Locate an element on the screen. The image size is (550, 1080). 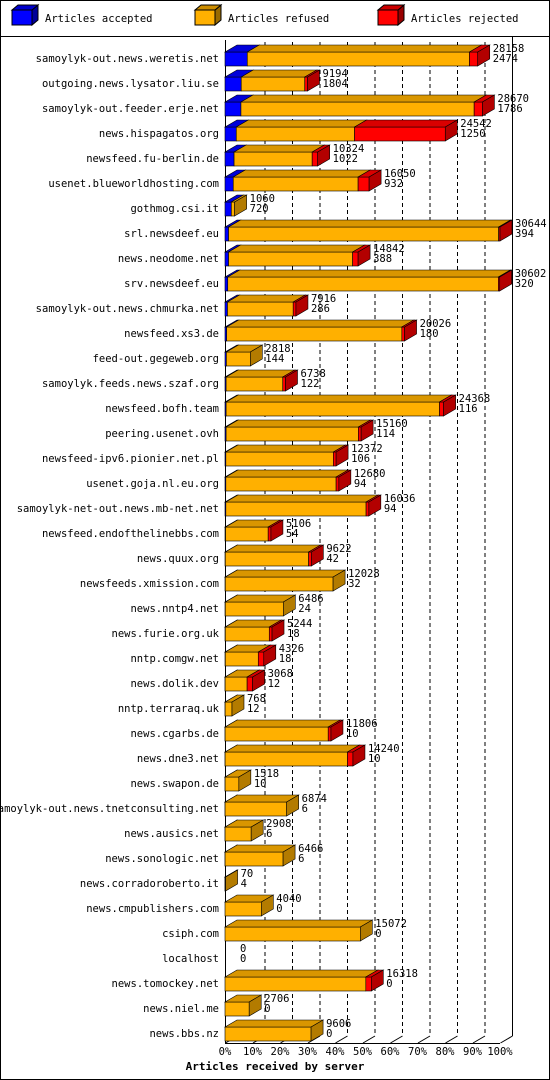
offered-label: 7916 is located at coordinates (323, 299).